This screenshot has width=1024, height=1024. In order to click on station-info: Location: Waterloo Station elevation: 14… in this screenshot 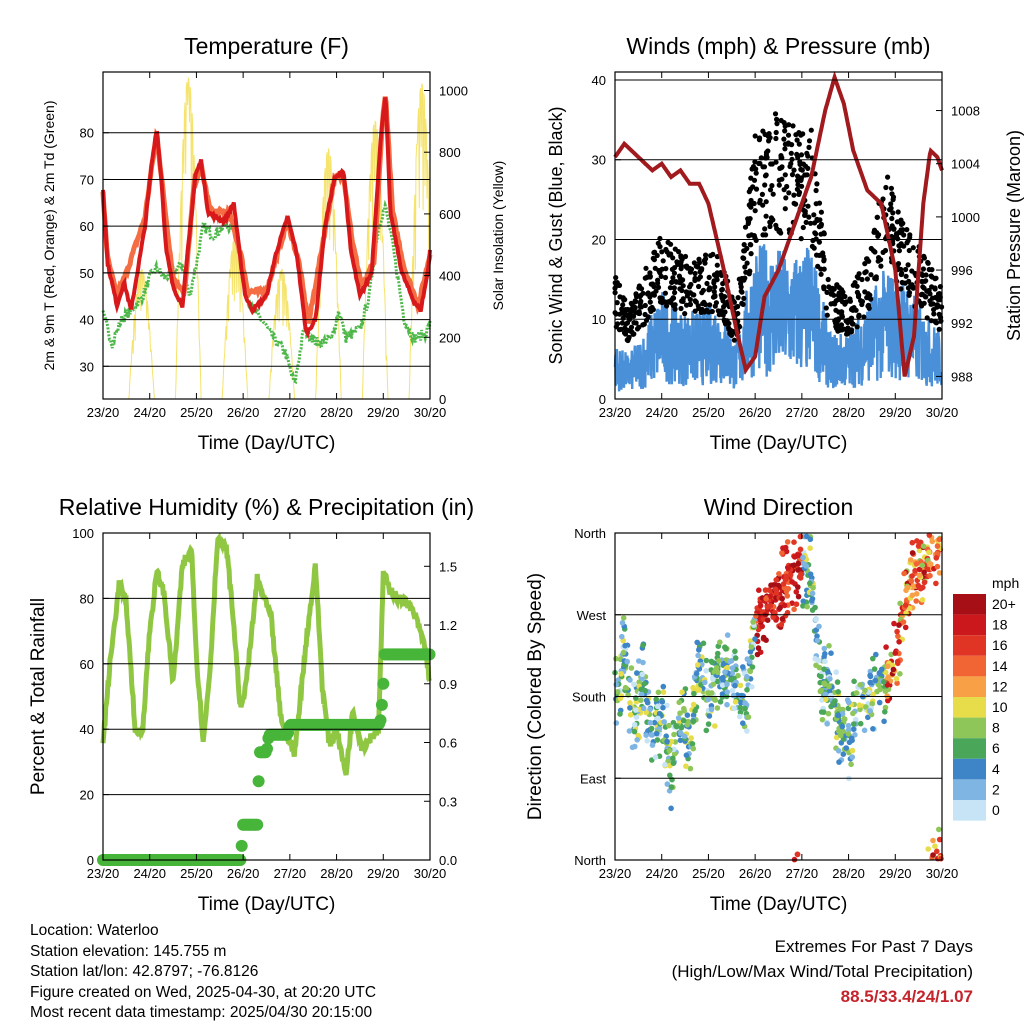, I will do `click(203, 972)`.